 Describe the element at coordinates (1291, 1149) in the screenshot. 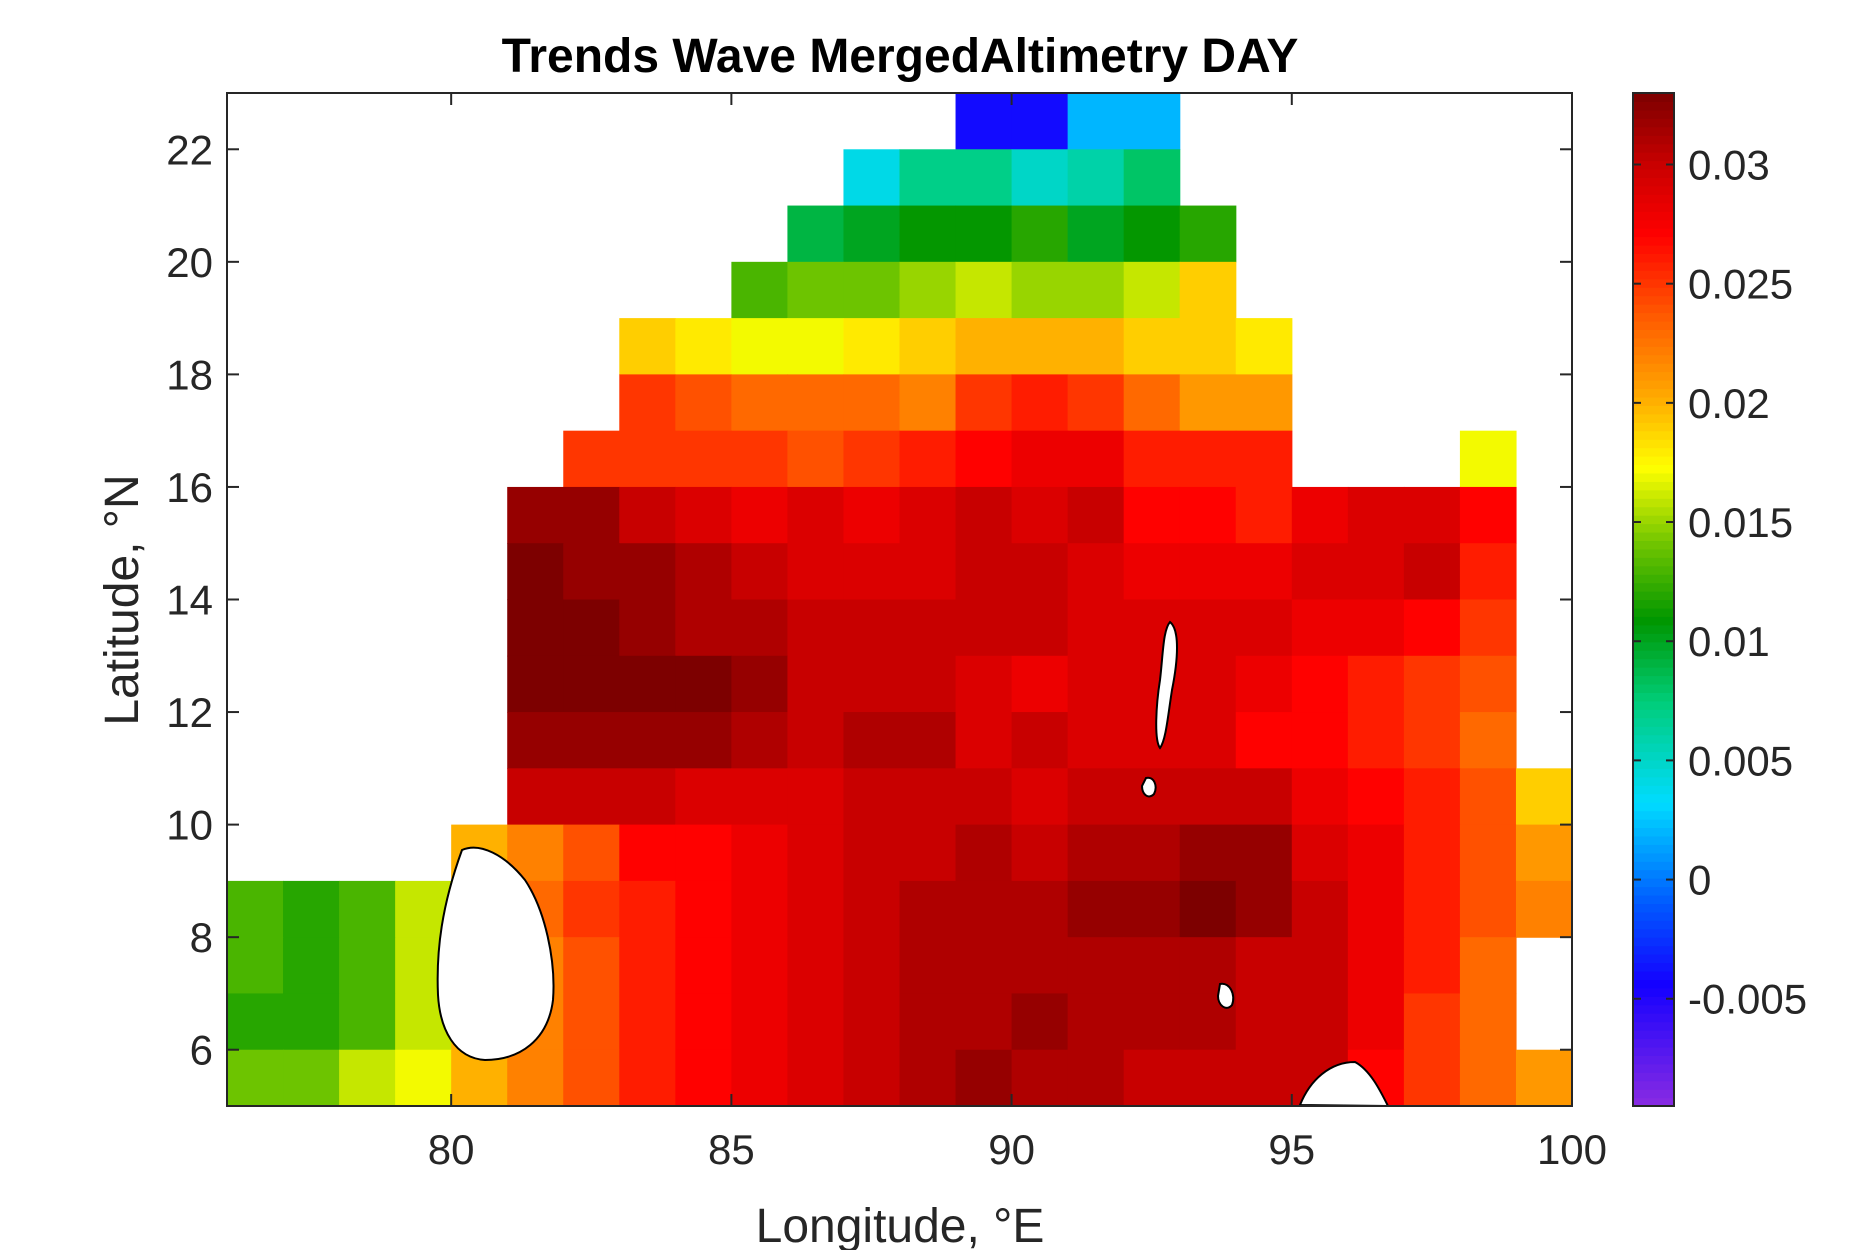

I see `x-tick-label: 95` at that location.